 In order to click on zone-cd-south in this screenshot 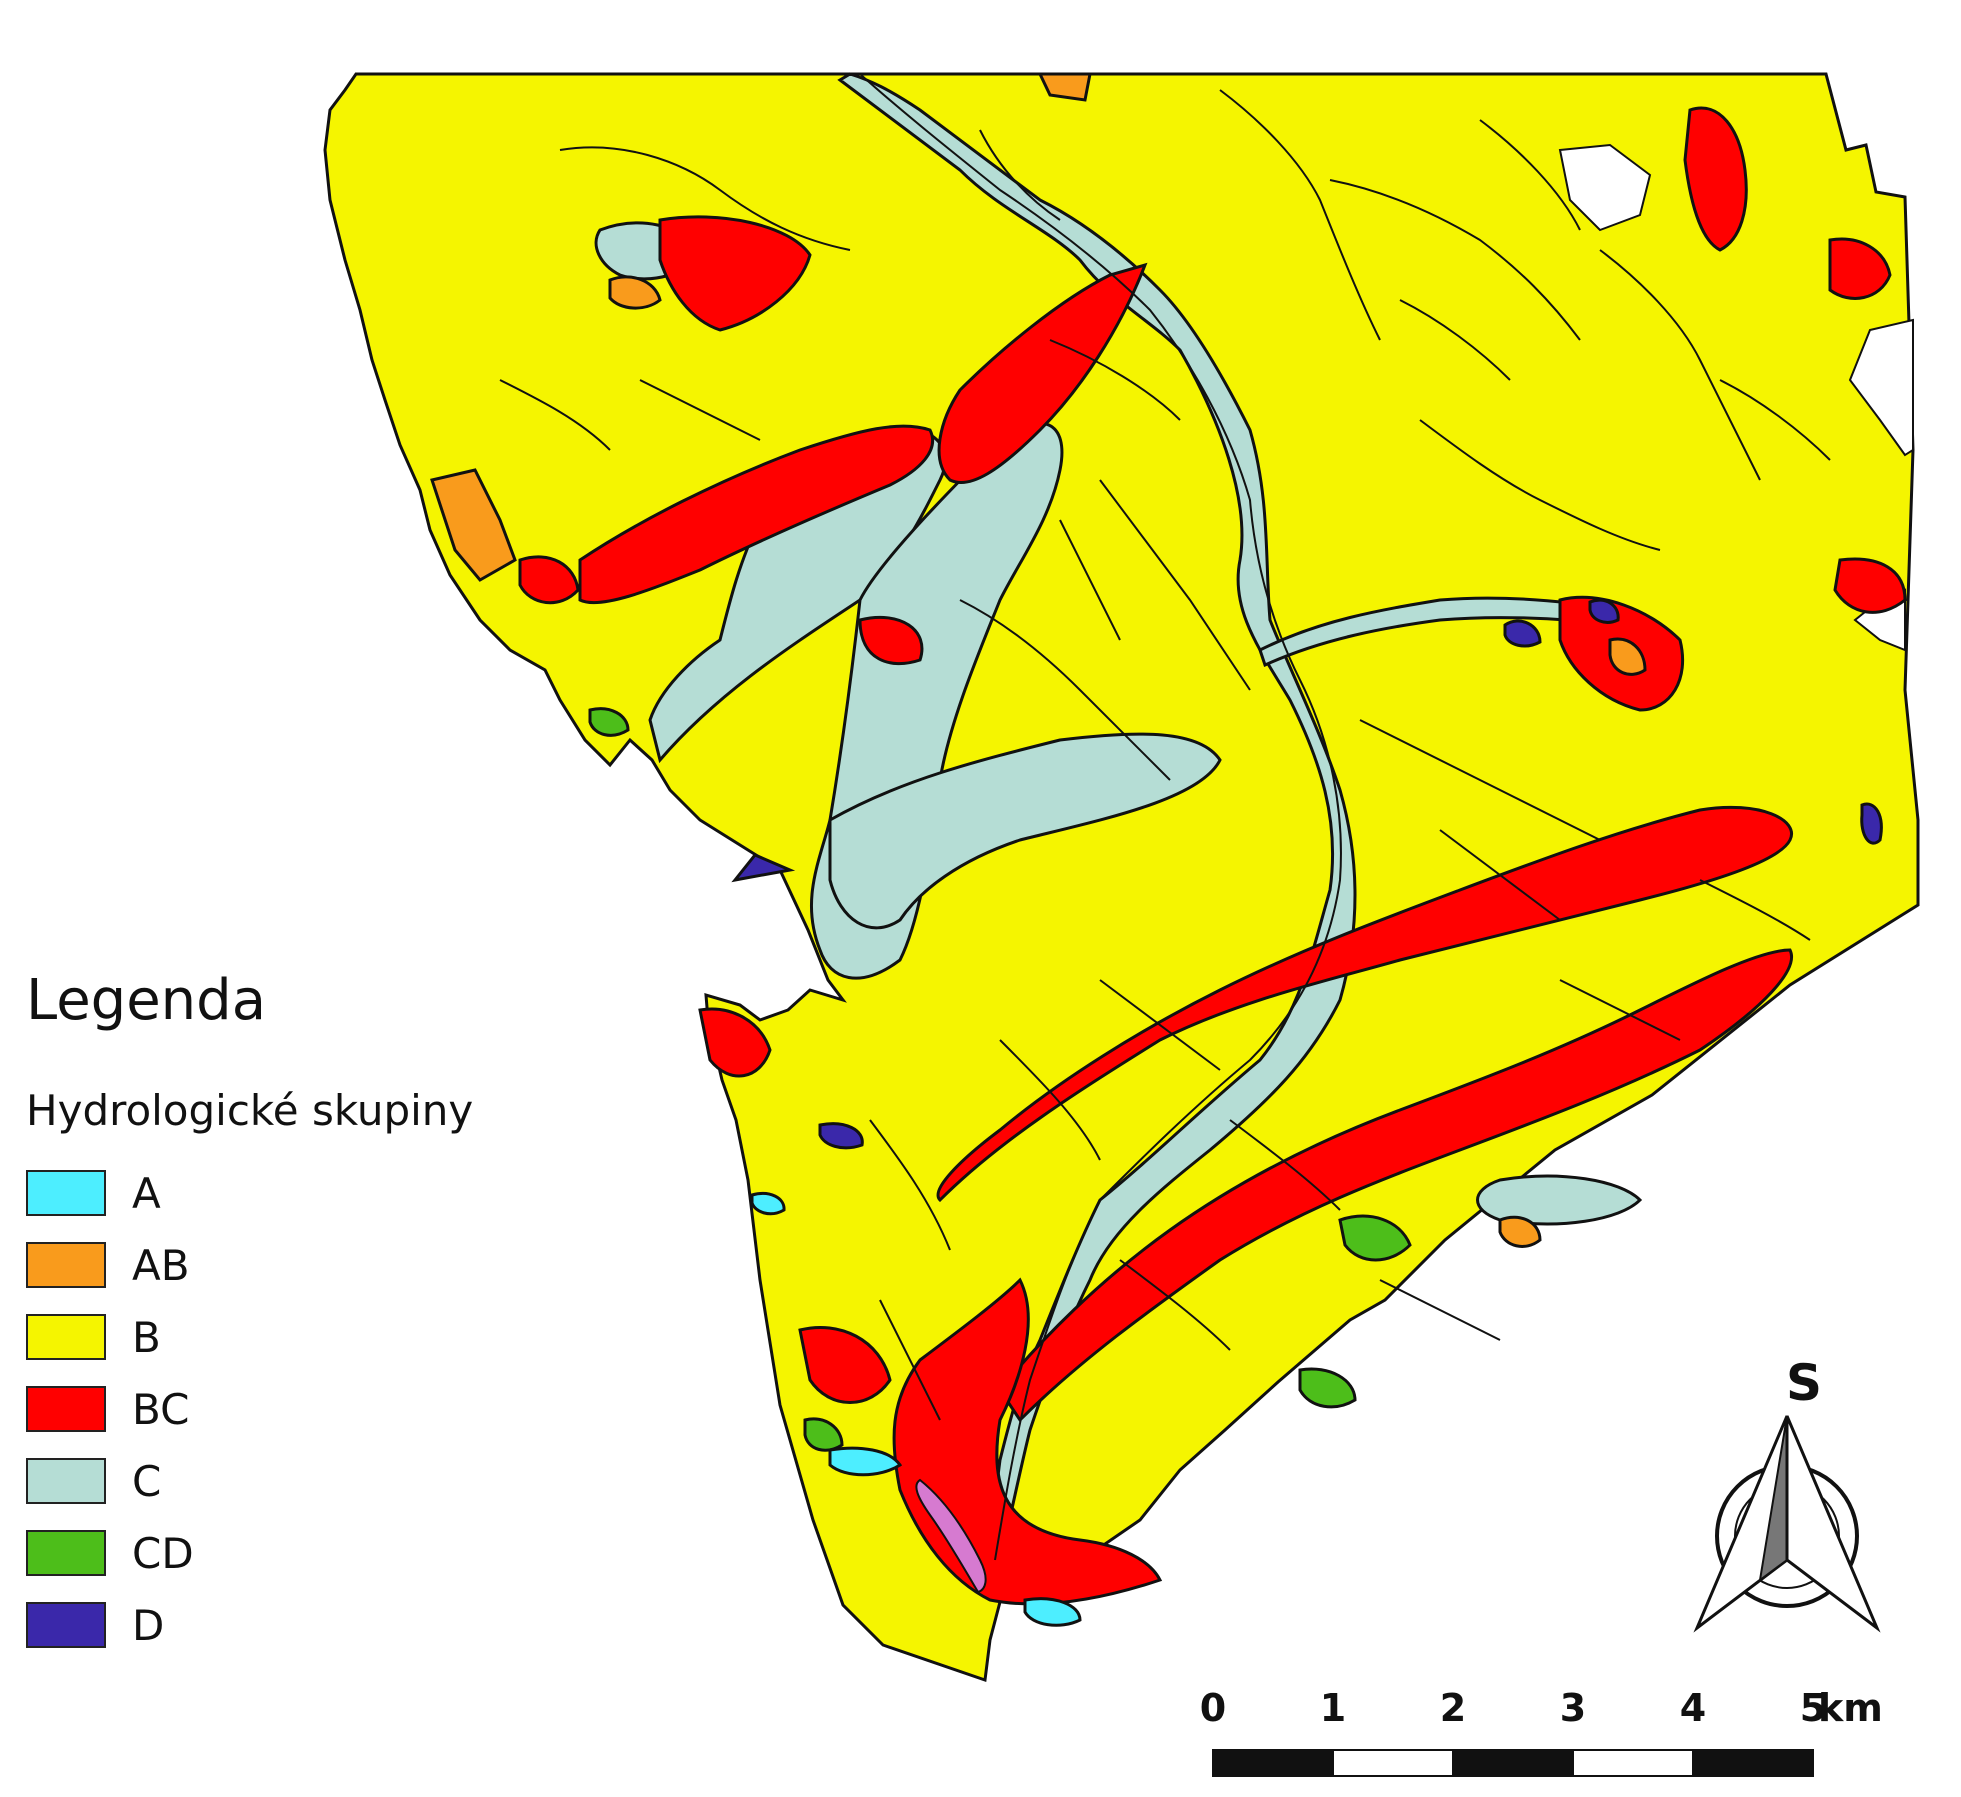, I will do `click(1327, 1388)`.